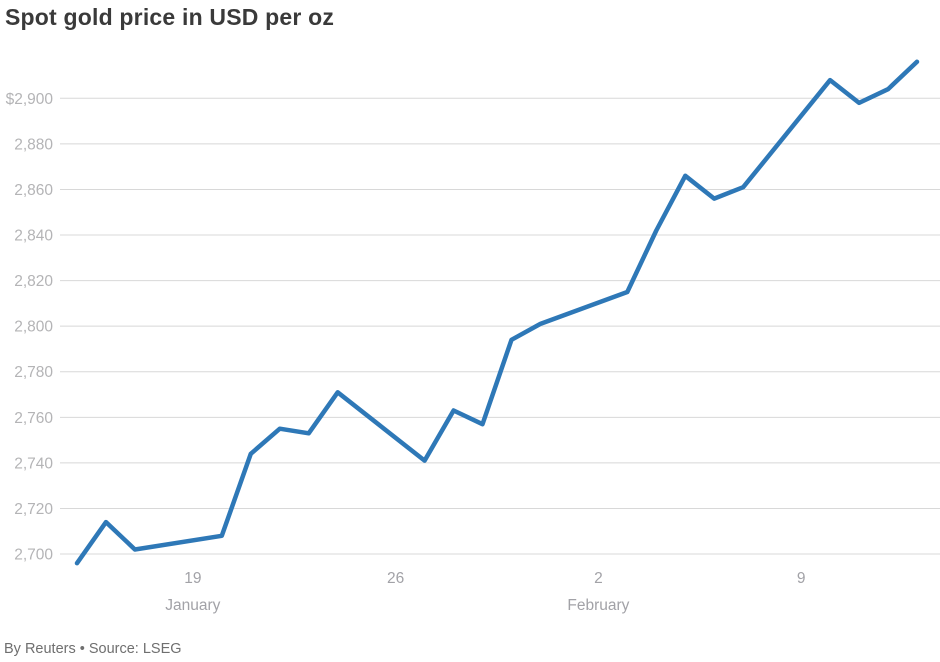  Describe the element at coordinates (192, 578) in the screenshot. I see `x-tick-label: 19` at that location.